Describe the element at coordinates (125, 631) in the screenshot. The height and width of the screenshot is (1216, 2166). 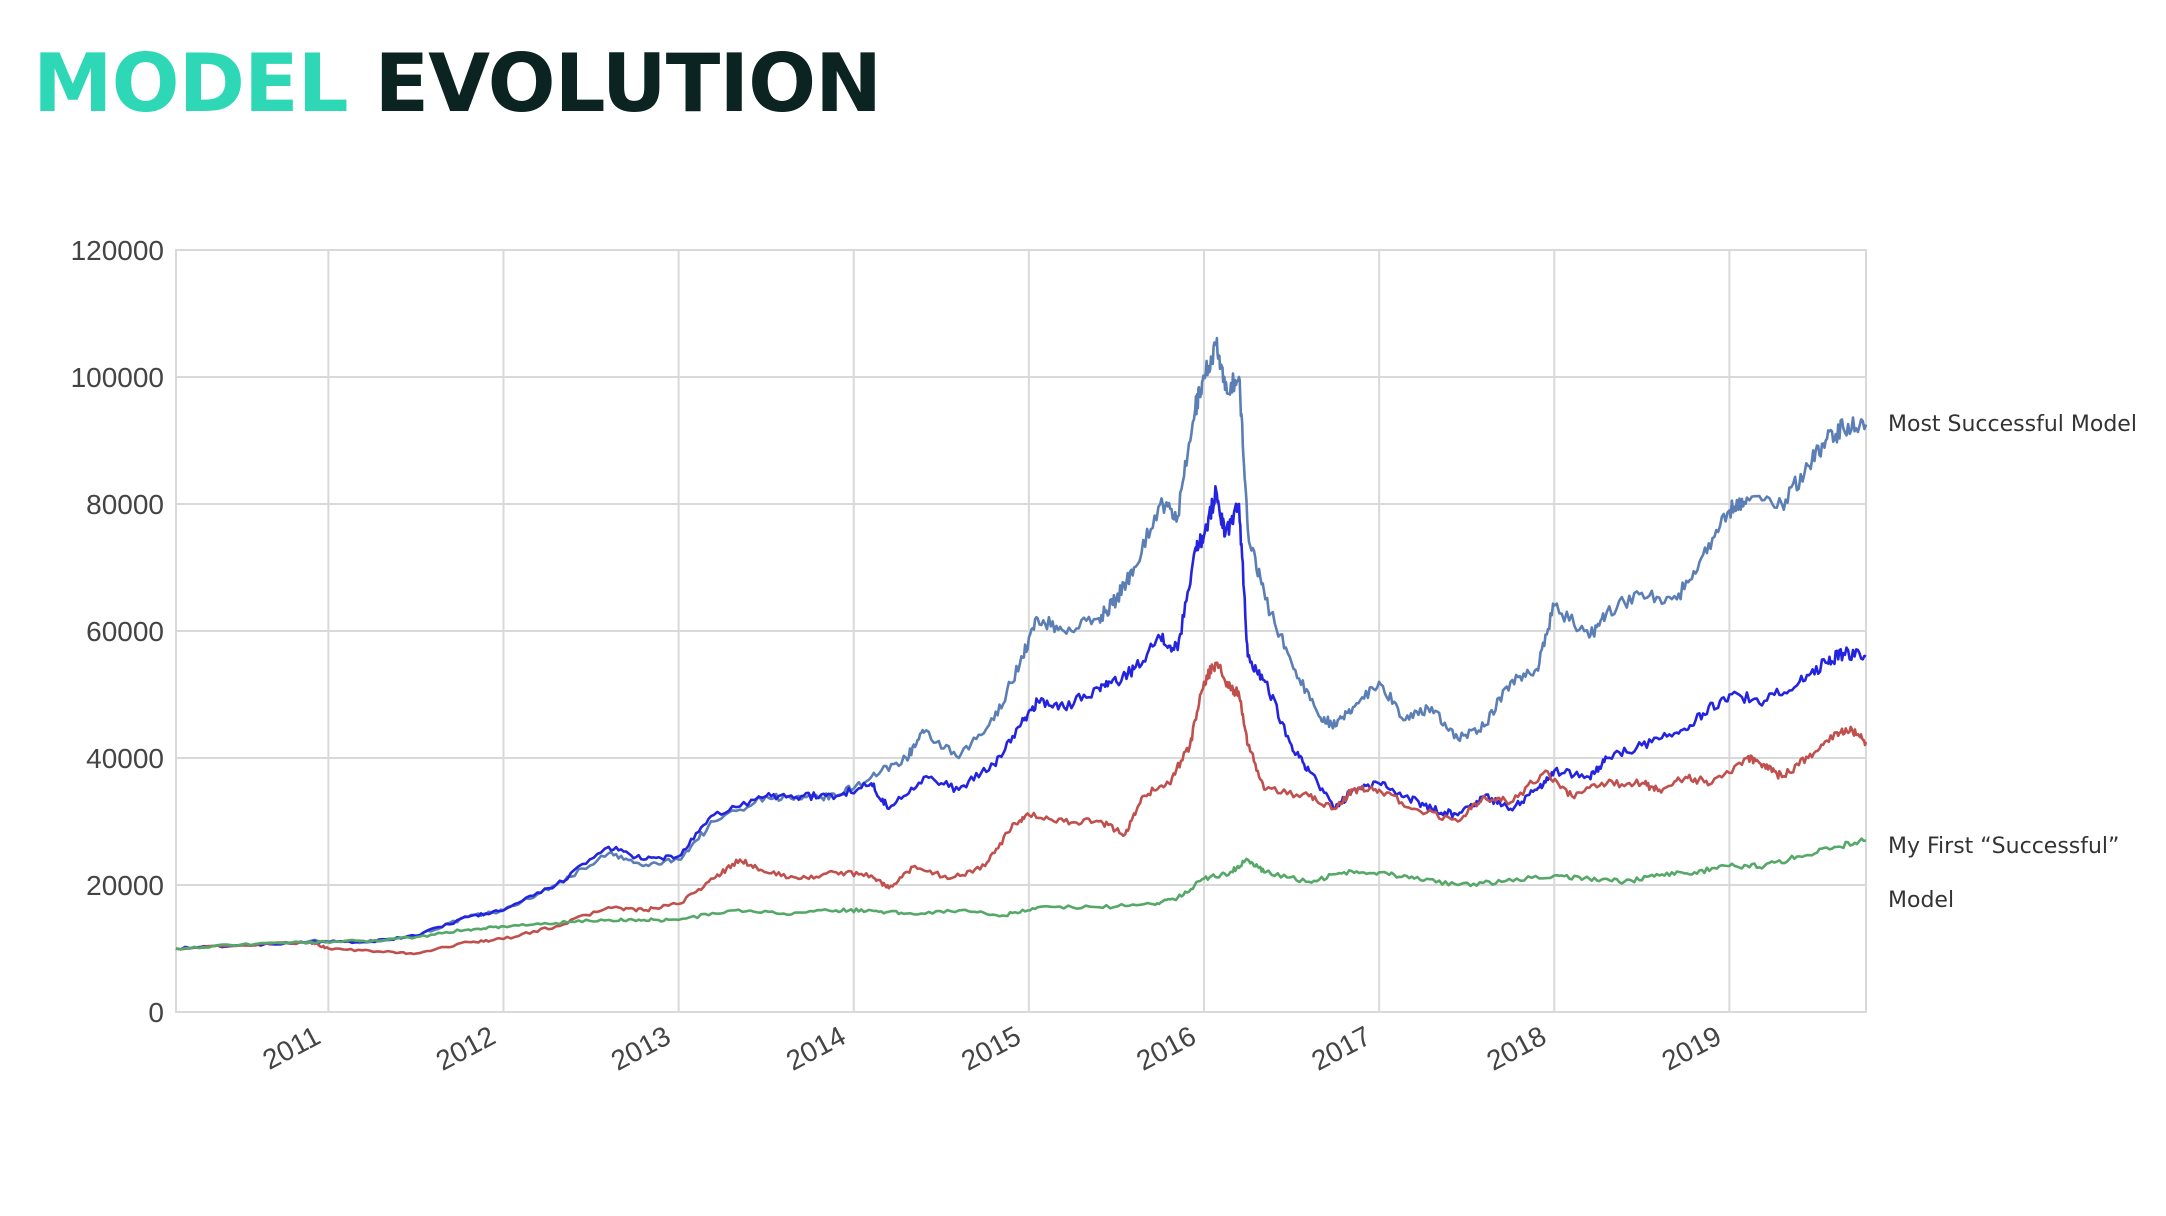
I see `y-tick-label: 60000` at that location.